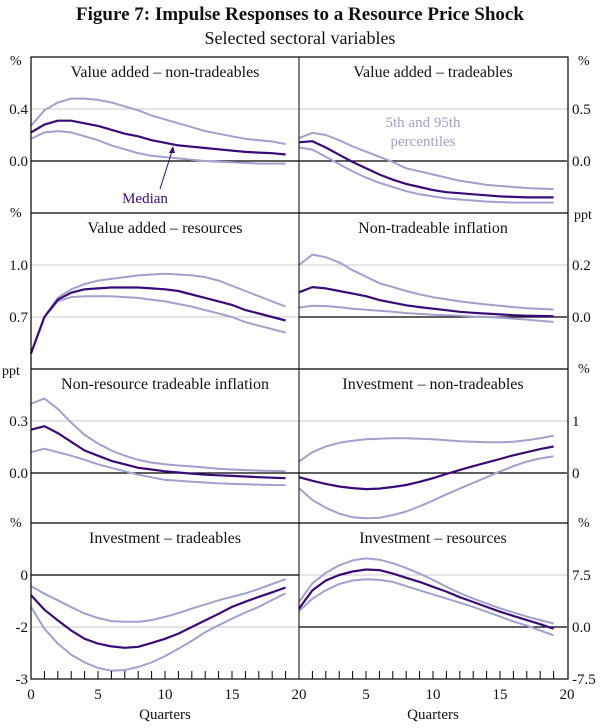  What do you see at coordinates (145, 199) in the screenshot?
I see `median-annotation: Median` at bounding box center [145, 199].